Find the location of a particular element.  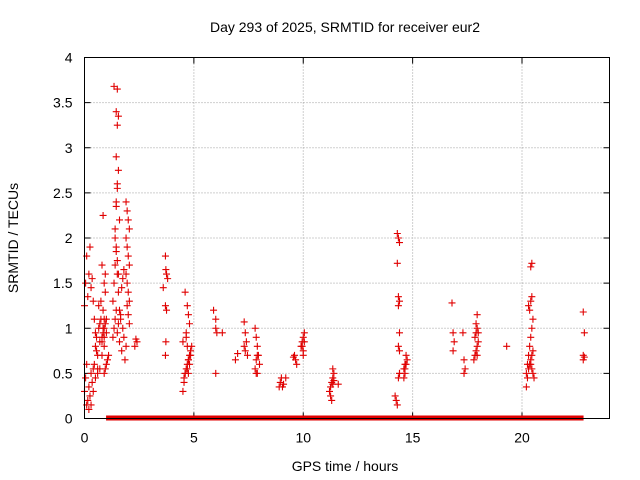

x-tick-label: 20 is located at coordinates (522, 438).